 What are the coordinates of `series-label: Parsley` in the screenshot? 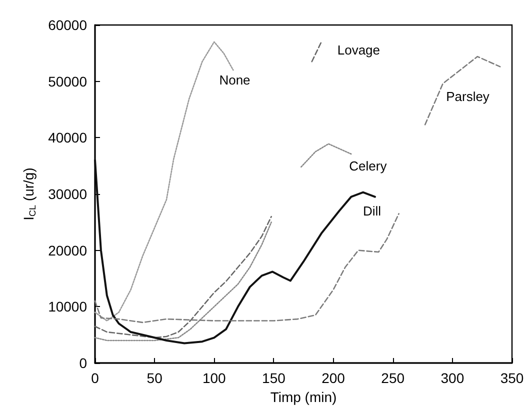 It's located at (468, 96).